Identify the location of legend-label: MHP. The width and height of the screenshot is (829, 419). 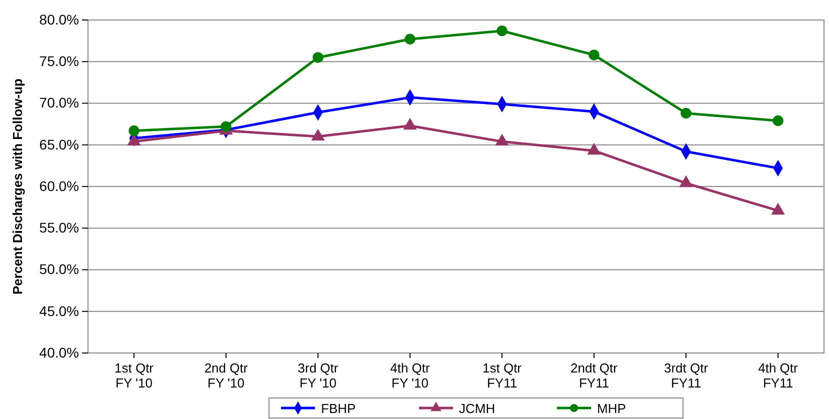
(611, 408).